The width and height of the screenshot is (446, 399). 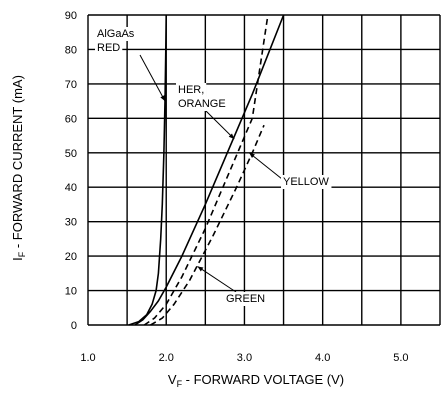 What do you see at coordinates (71, 50) in the screenshot?
I see `y-tick-label: 80` at bounding box center [71, 50].